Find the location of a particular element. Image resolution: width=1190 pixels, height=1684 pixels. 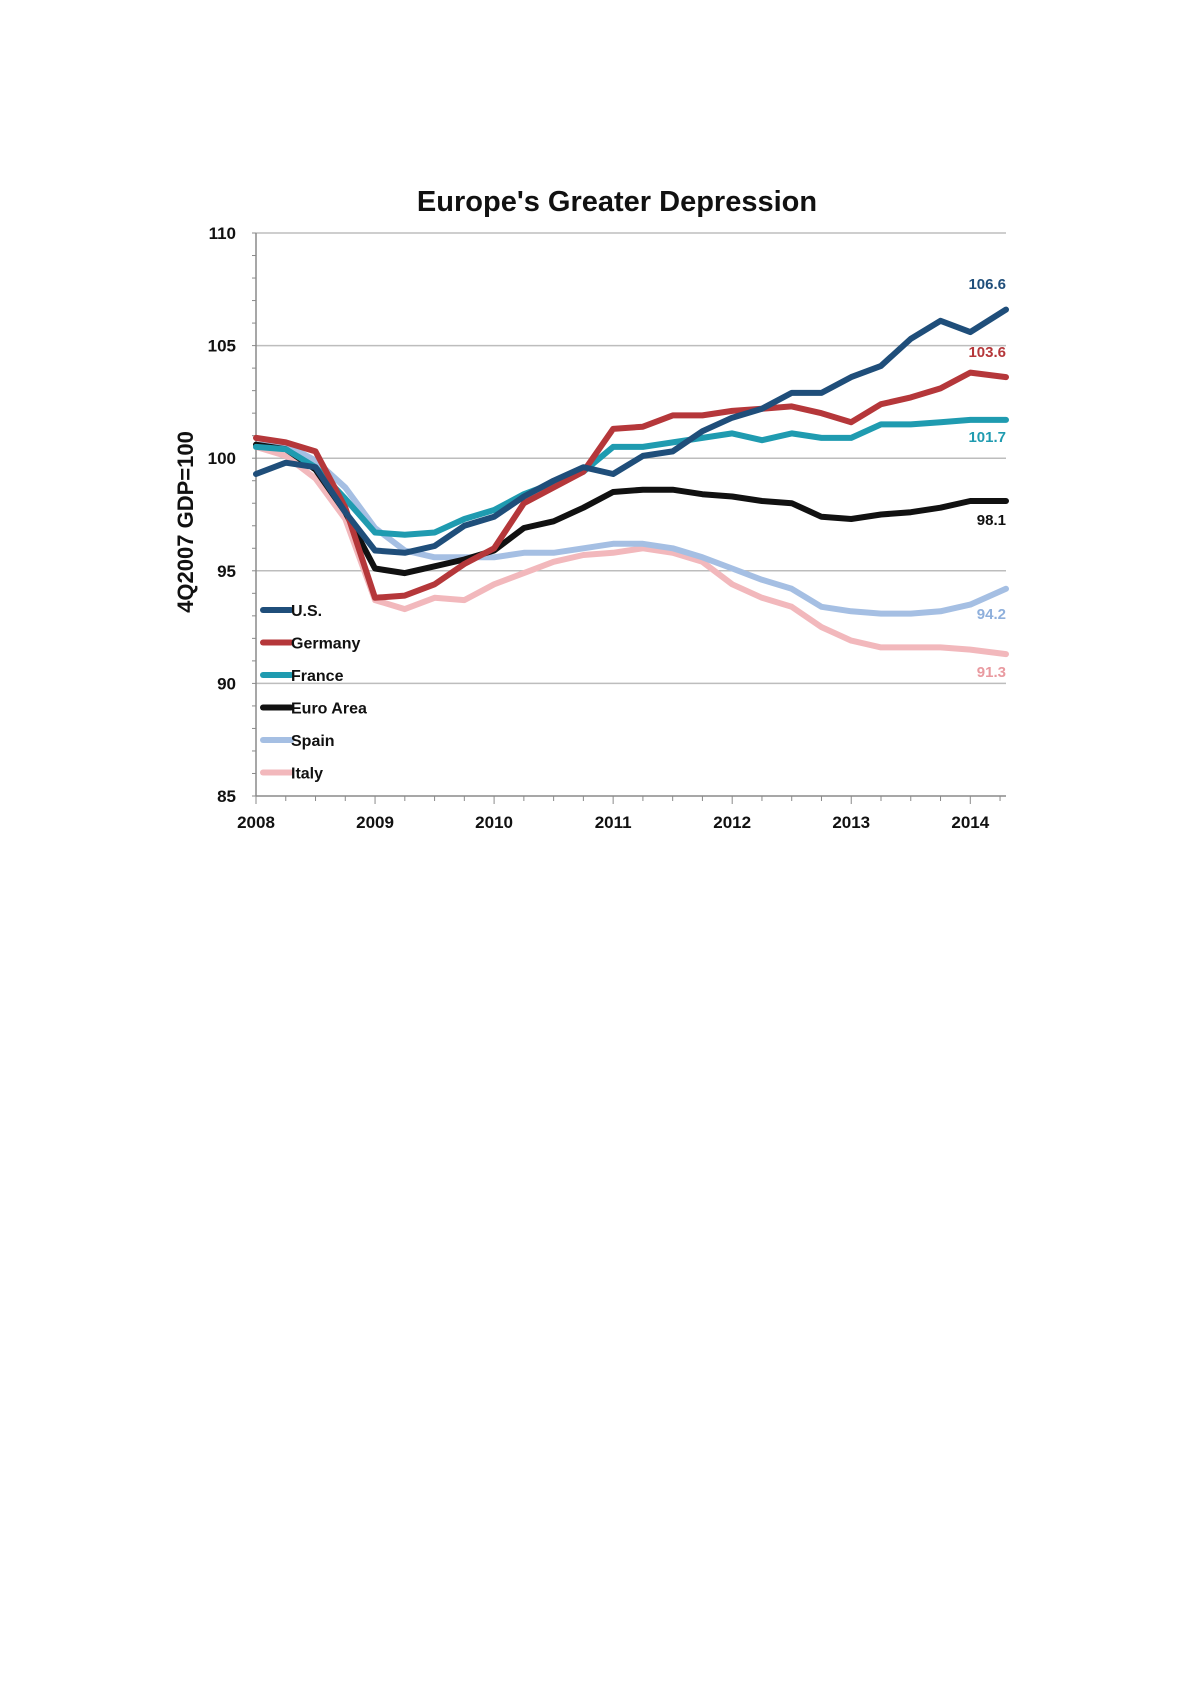

series-line-euro-area is located at coordinates (631, 509).